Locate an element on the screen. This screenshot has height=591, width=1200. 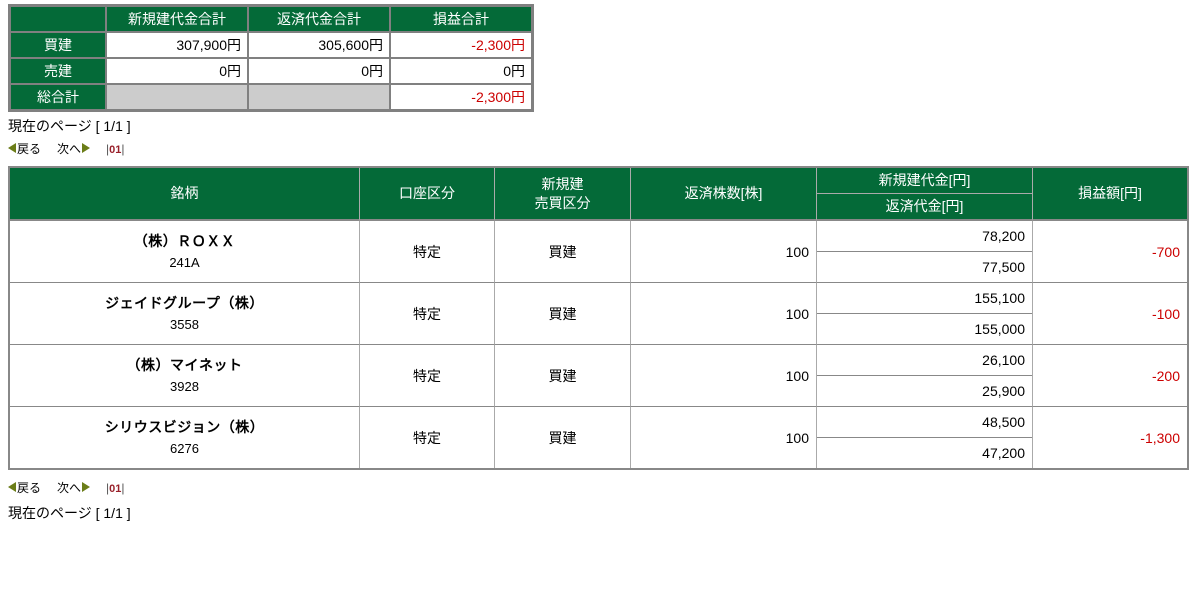
detail-col-trade-type-line1: 新規建 is located at coordinates (562, 183).